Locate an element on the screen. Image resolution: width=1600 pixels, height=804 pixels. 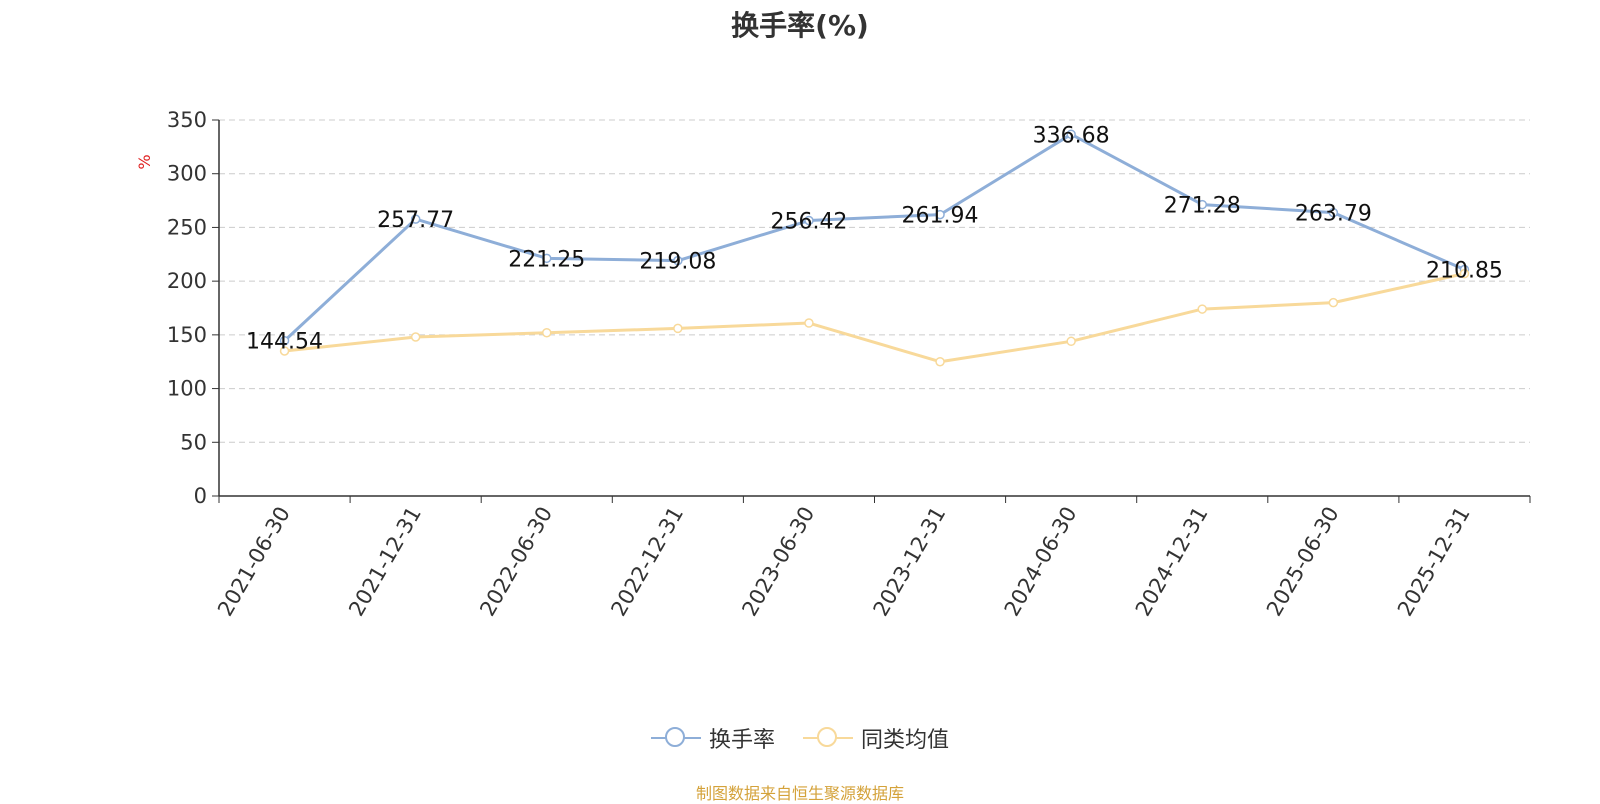
y-tick-label: 250 is located at coordinates (187, 227).